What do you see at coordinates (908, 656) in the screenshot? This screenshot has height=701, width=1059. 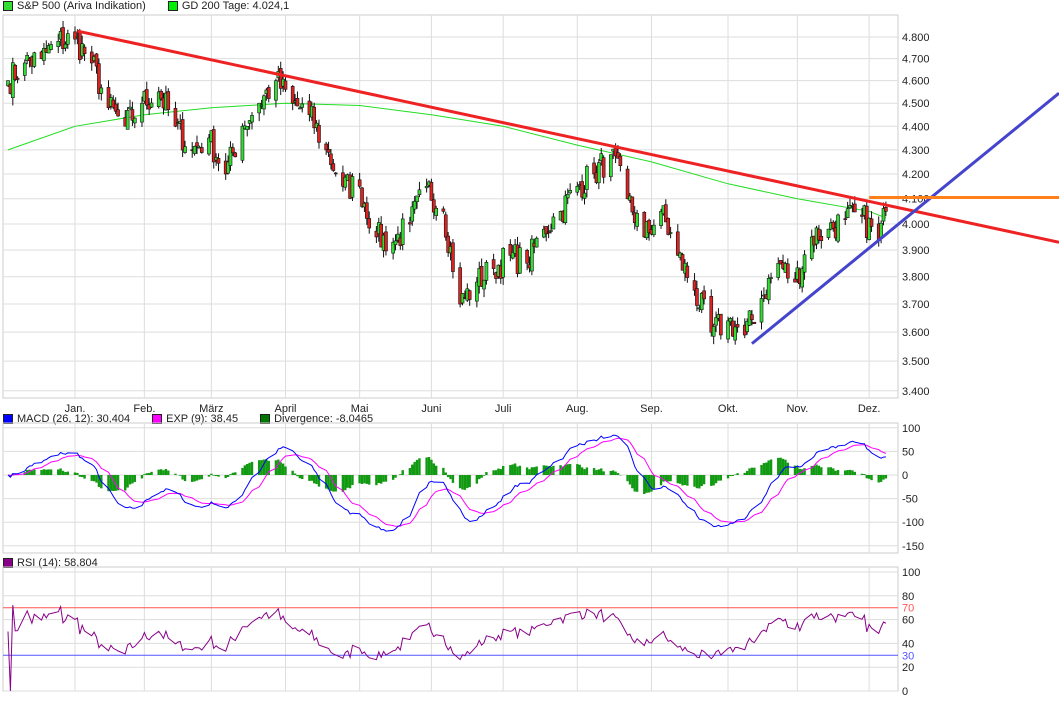 I see `rsi-level-label: 30` at bounding box center [908, 656].